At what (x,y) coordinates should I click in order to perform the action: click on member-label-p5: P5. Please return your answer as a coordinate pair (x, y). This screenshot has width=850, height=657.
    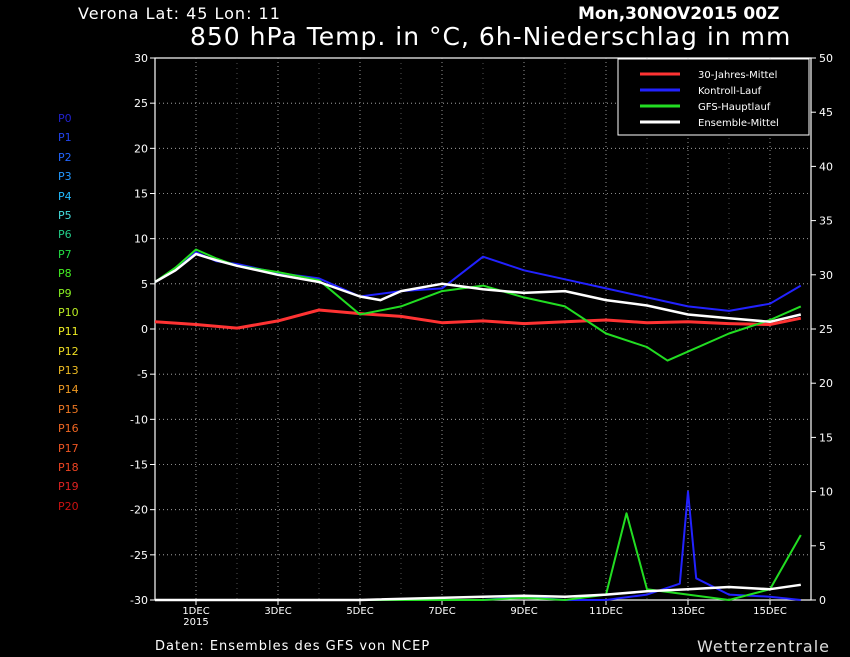
    Looking at the image, I should click on (65, 215).